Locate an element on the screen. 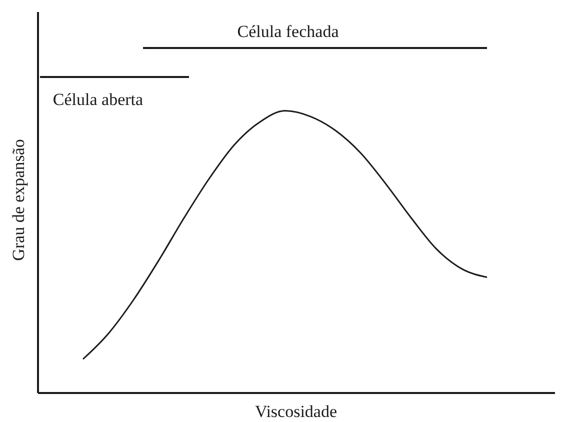 The width and height of the screenshot is (574, 422). x-axis-title: Viscosidade is located at coordinates (296, 411).